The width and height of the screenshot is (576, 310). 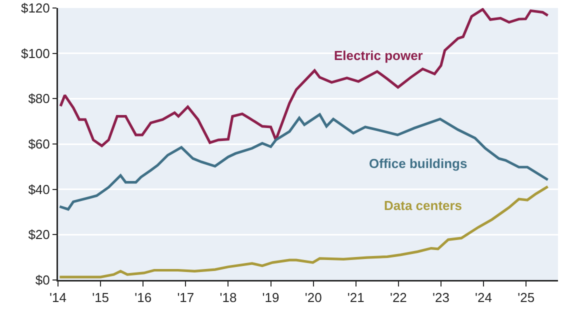 What do you see at coordinates (39, 234) in the screenshot?
I see `y-tick-label: $20` at bounding box center [39, 234].